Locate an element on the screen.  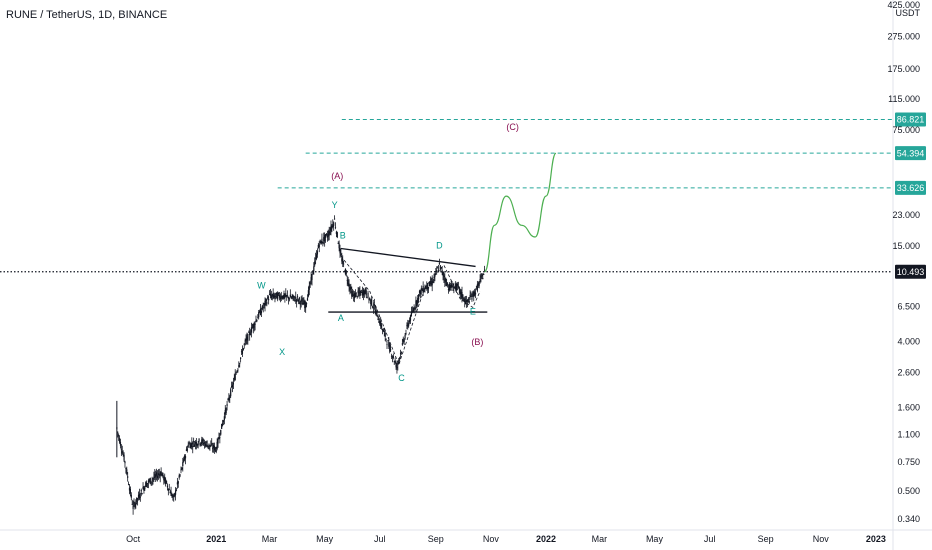
price-badge-label: 33.626 is located at coordinates (911, 188).